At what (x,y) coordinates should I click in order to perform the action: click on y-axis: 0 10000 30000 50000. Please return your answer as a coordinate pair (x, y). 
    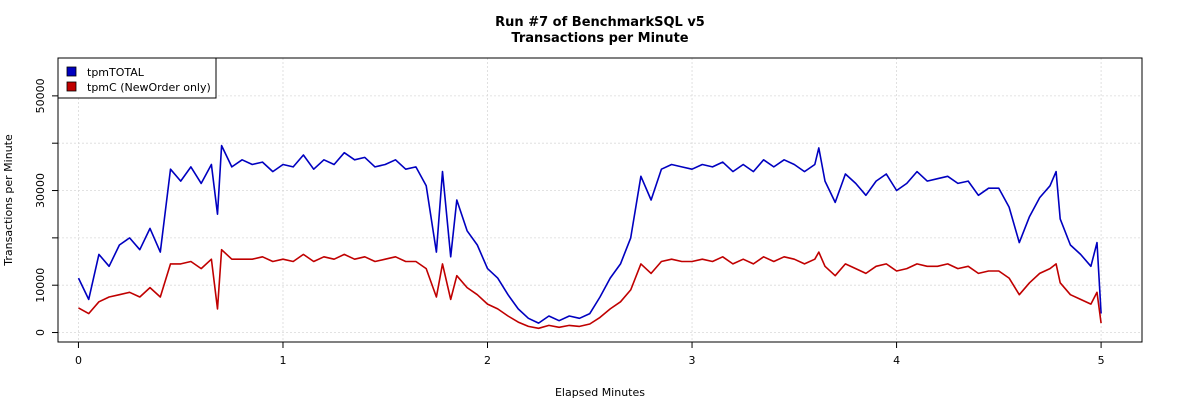
    Looking at the image, I should click on (46, 207).